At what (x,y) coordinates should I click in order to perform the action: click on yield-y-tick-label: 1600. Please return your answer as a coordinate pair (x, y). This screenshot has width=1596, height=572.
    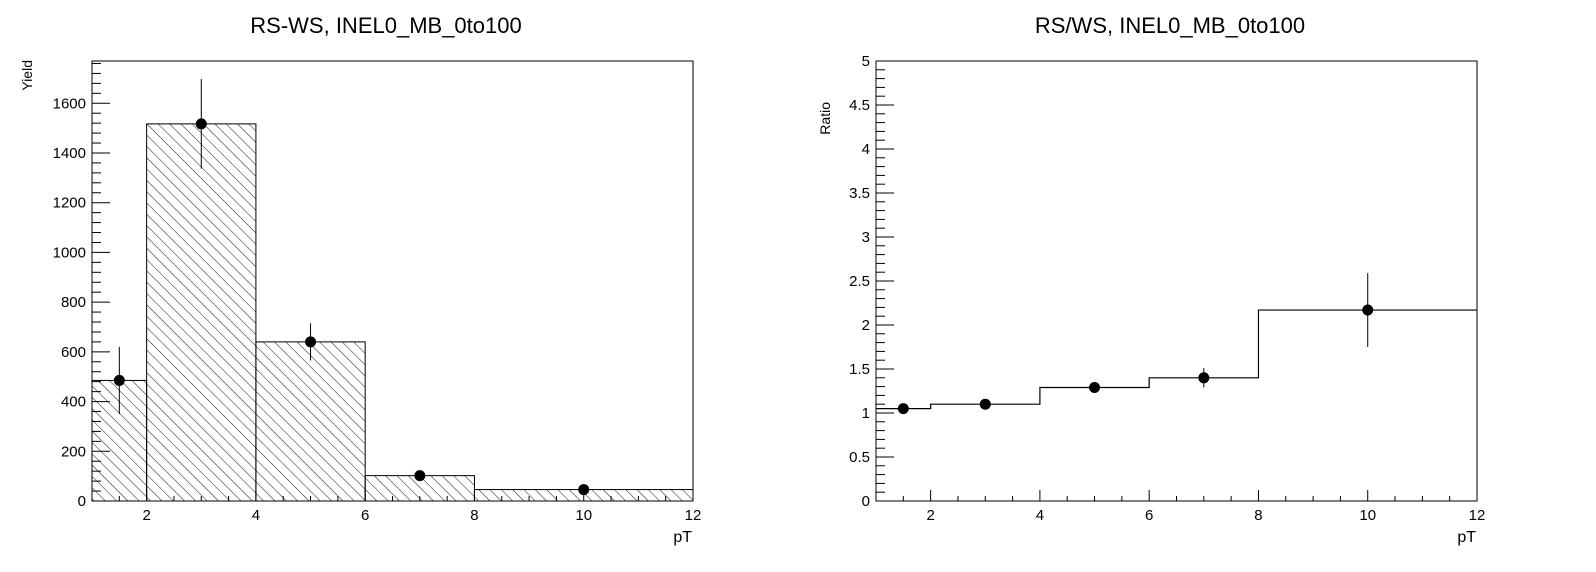
    Looking at the image, I should click on (69, 103).